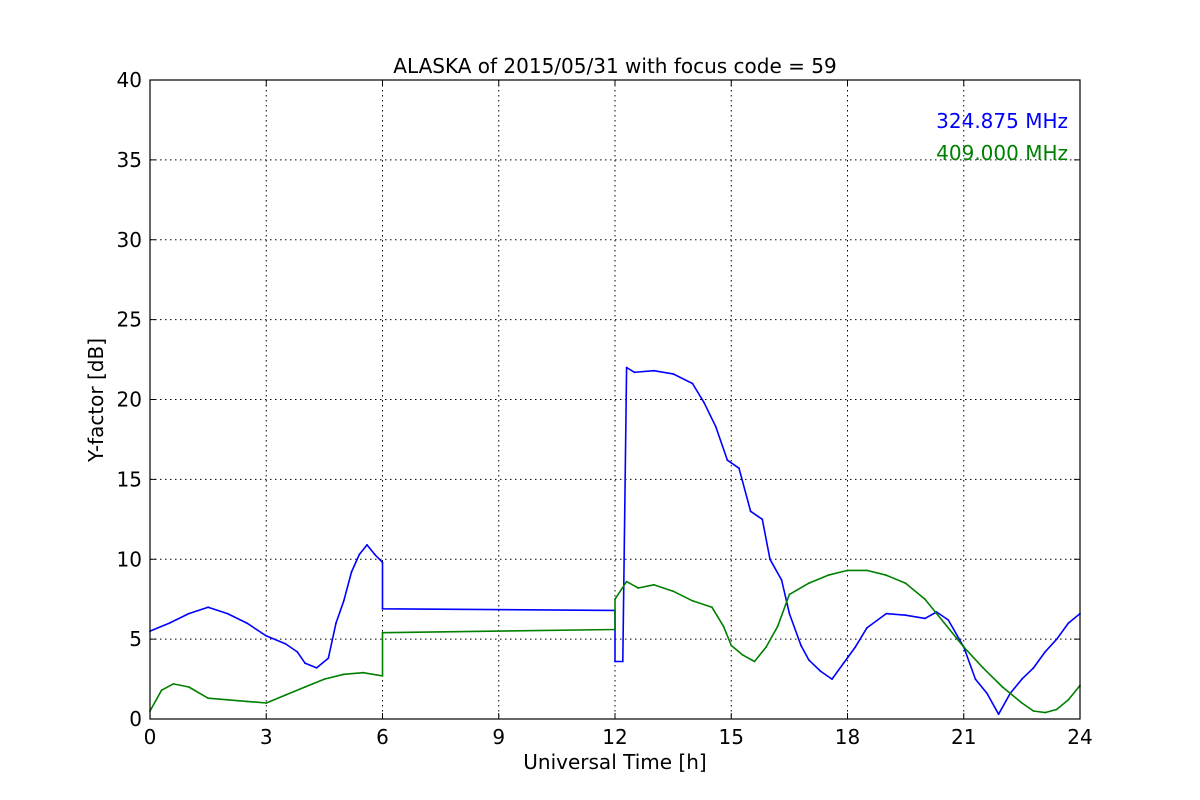  What do you see at coordinates (135, 639) in the screenshot?
I see `y-tick-label: 5` at bounding box center [135, 639].